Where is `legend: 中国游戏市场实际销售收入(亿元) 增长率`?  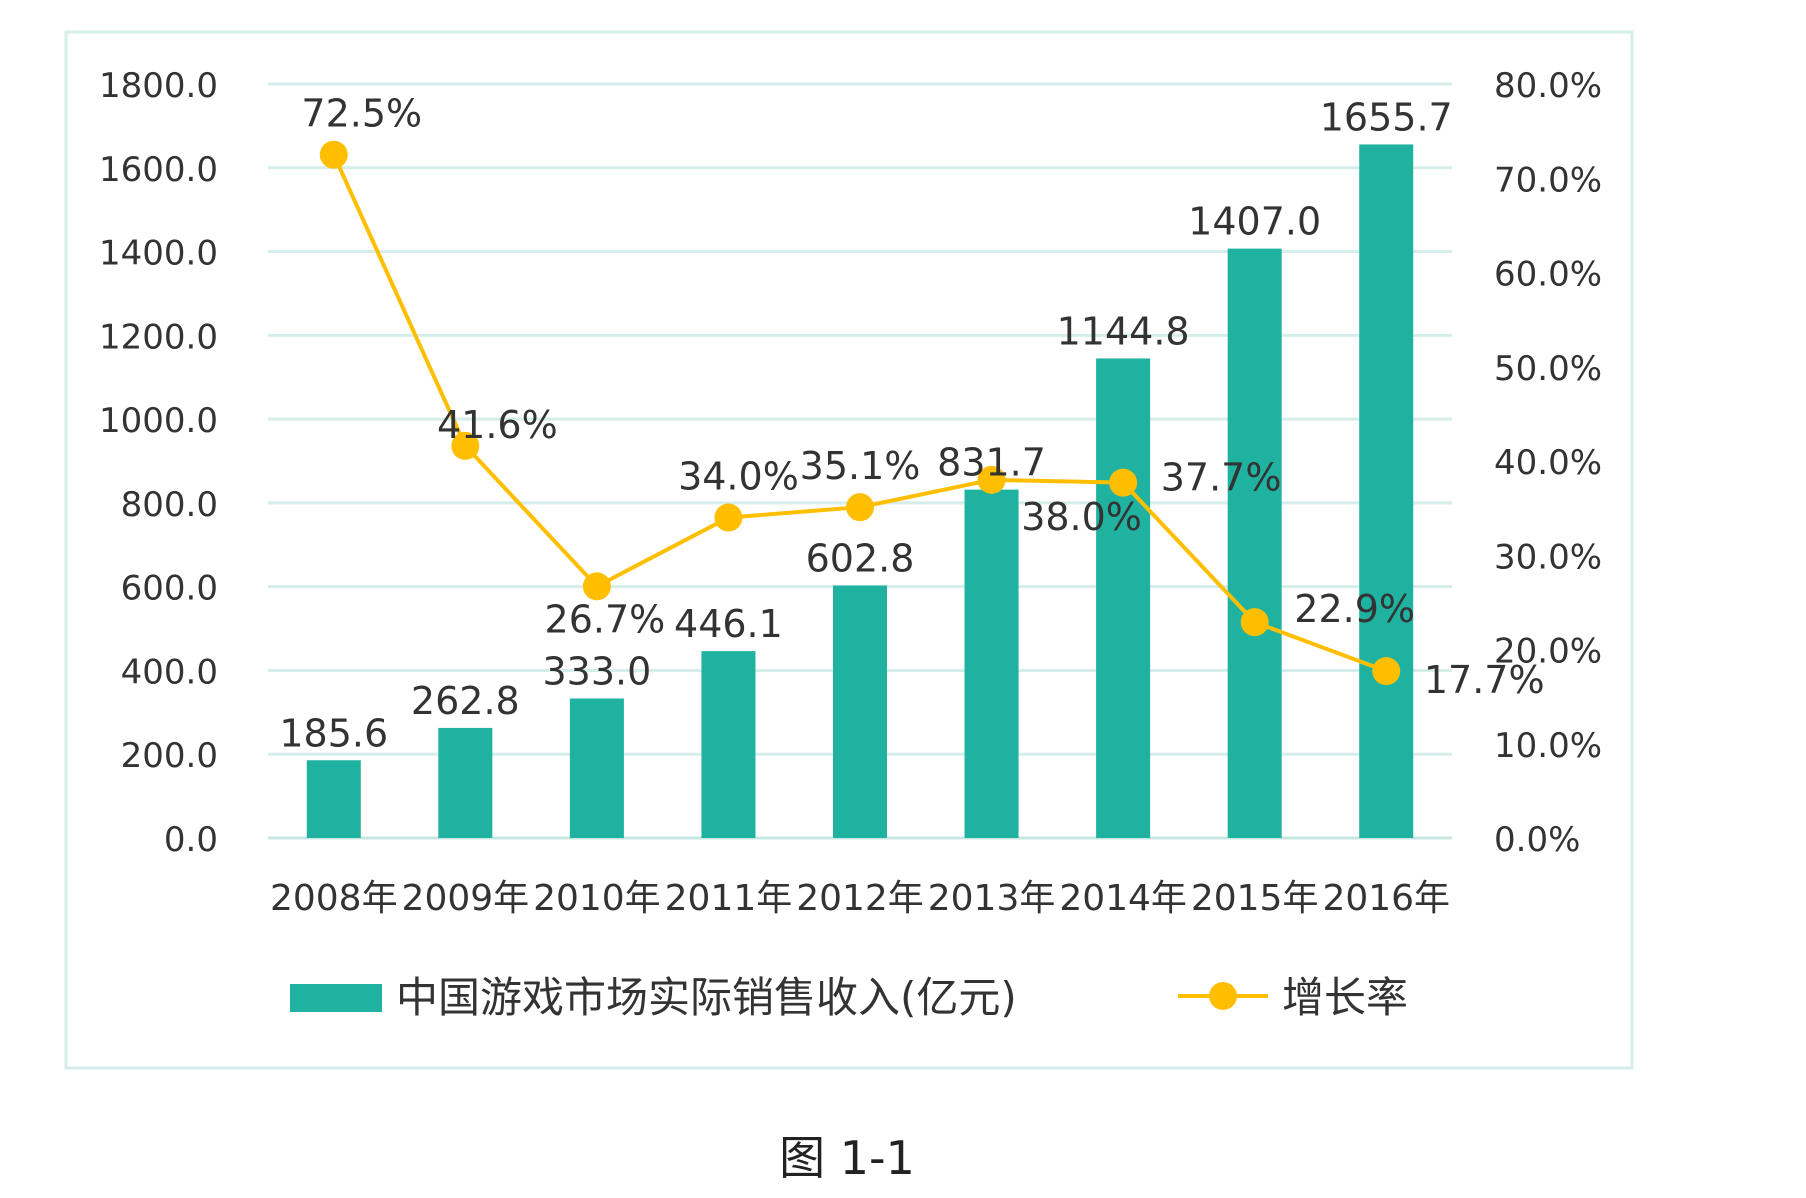
legend: 中国游戏市场实际销售收入(亿元) 增长率 is located at coordinates (849, 997).